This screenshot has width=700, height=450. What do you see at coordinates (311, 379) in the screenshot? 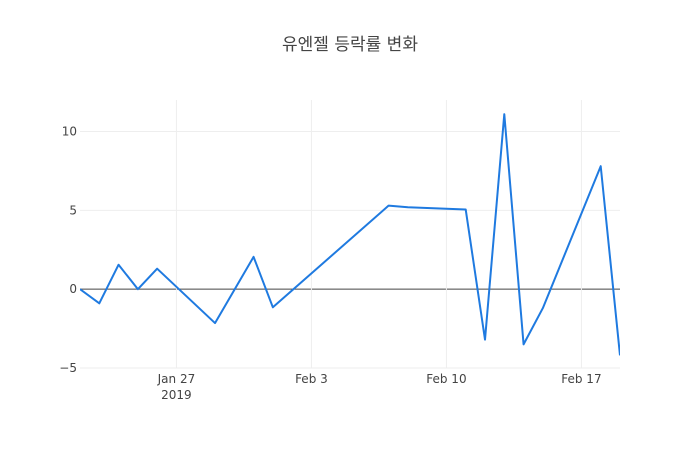
I see `x-tick-label: Feb 3` at bounding box center [311, 379].